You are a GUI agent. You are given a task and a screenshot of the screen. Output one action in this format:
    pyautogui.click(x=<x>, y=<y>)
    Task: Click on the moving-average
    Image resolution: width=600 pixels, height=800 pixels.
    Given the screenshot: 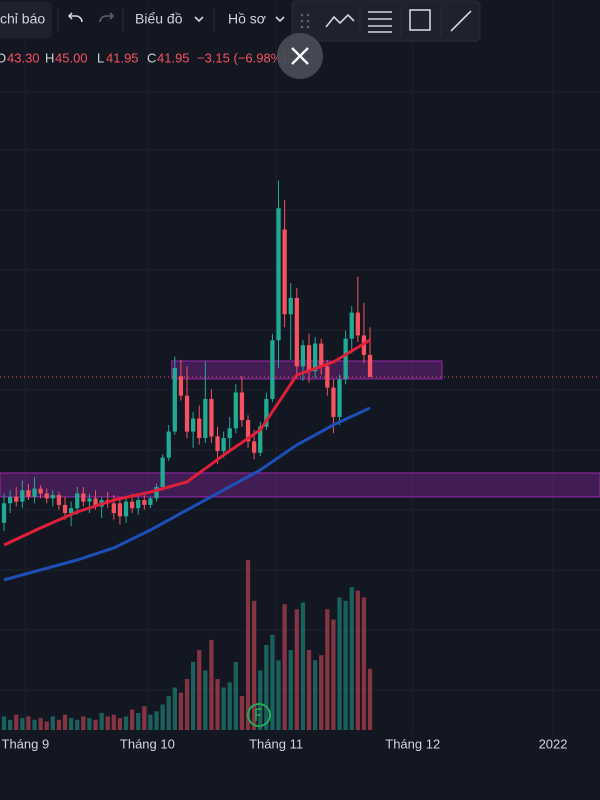 What is the action you would take?
    pyautogui.click(x=187, y=494)
    